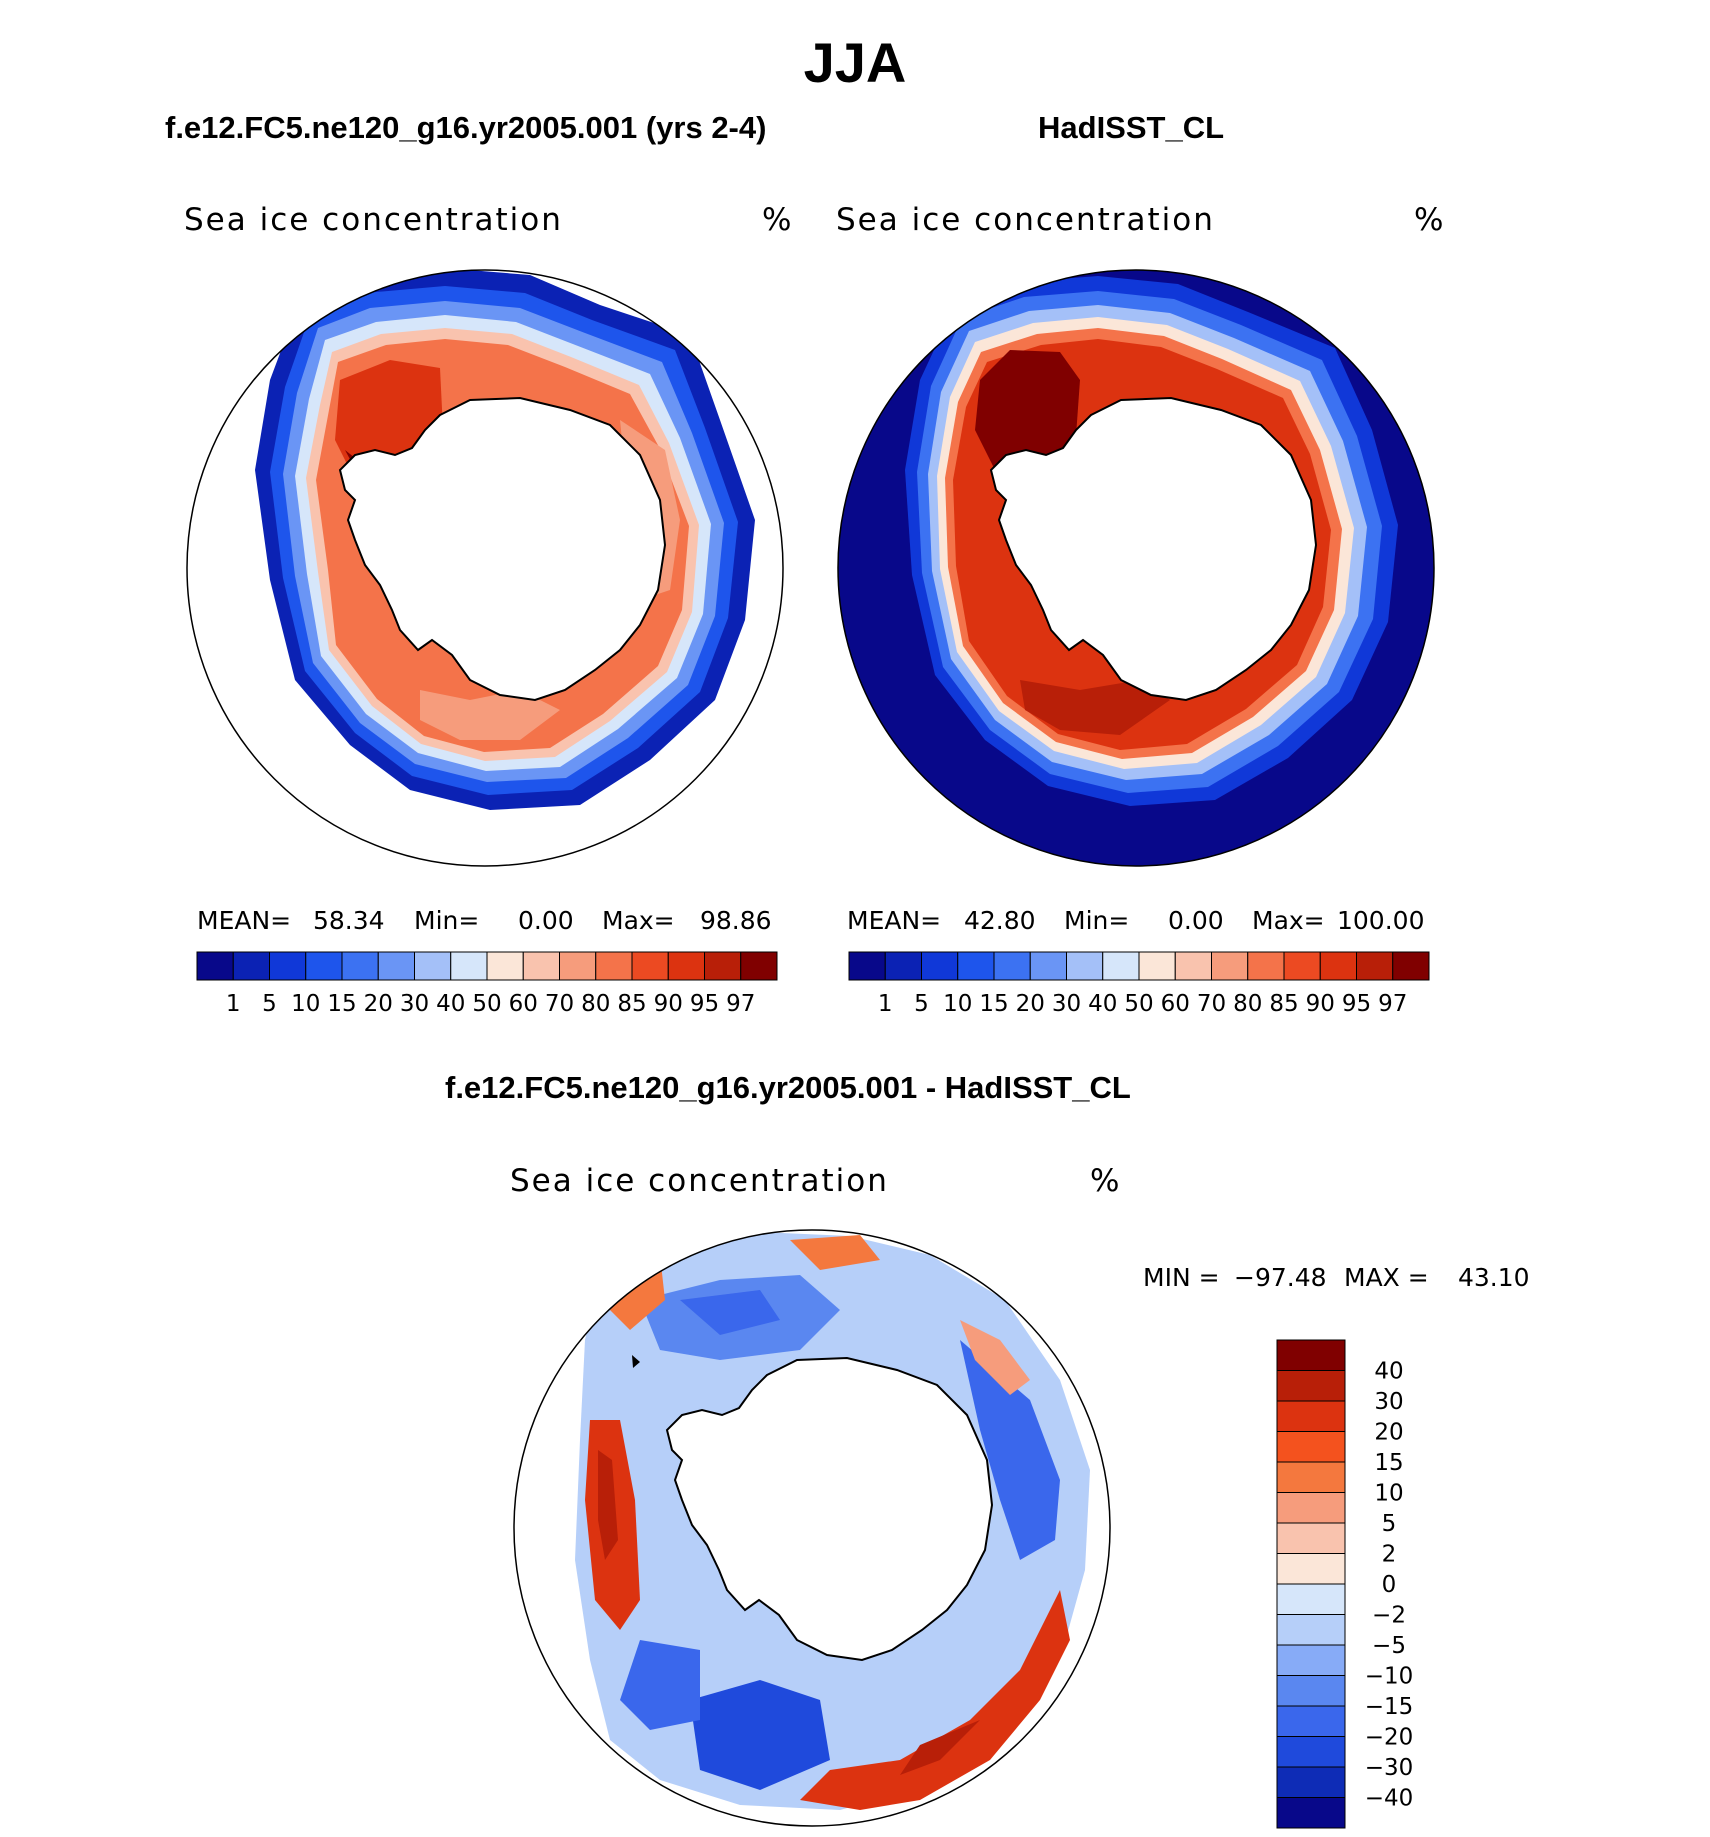 Image resolution: width=1710 pixels, height=1837 pixels. I want to click on panel2-colorbar-tick-label: 15, so click(993, 1004).